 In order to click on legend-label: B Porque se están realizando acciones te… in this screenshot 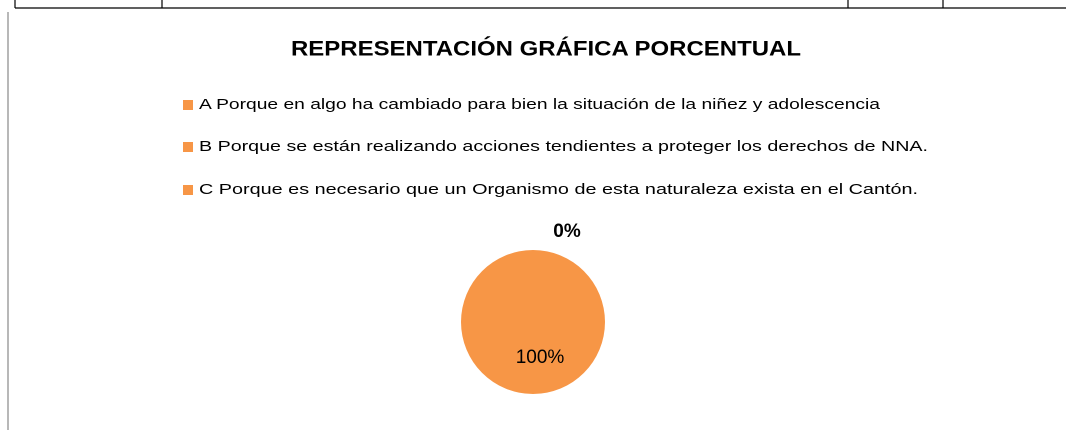, I will do `click(563, 146)`.